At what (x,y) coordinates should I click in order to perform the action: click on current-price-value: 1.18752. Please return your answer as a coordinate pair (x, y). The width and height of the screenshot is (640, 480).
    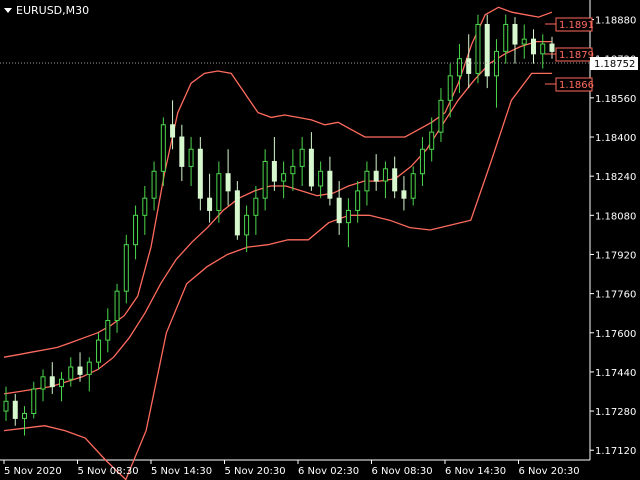
    Looking at the image, I should click on (614, 64).